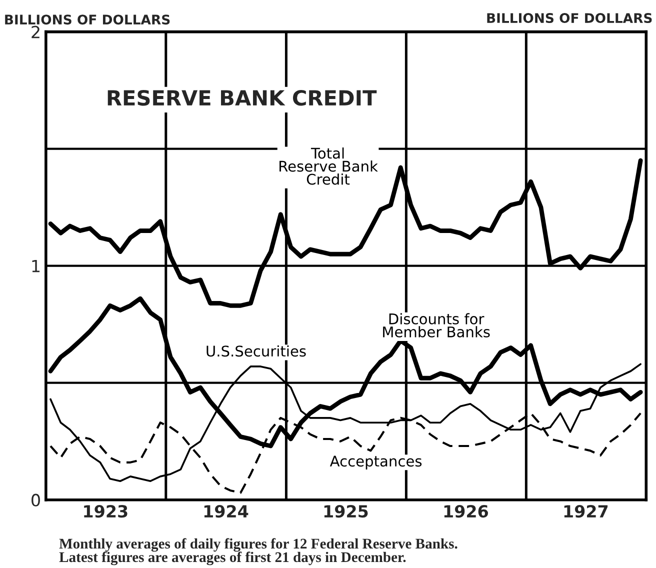 The image size is (656, 568). Describe the element at coordinates (329, 166) in the screenshot. I see `series-label: Total Reserve Bank Credit` at that location.